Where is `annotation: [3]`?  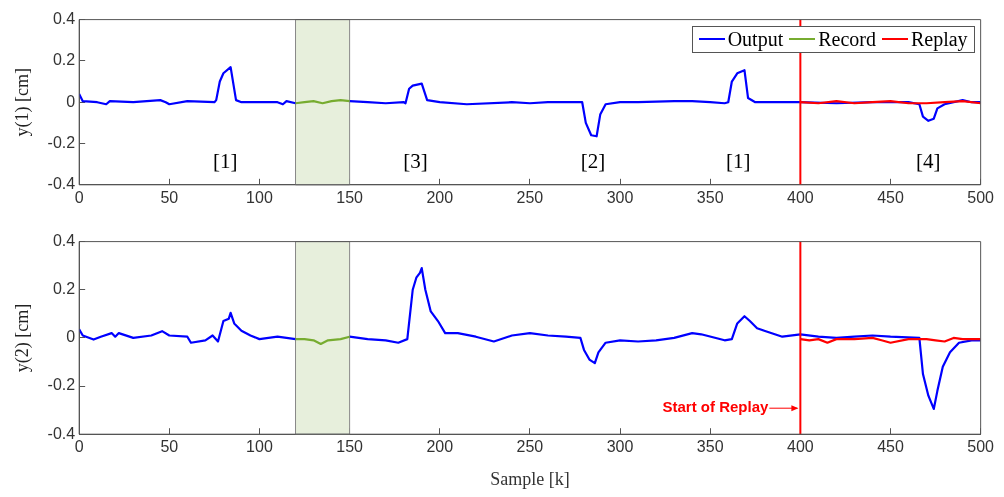
annotation: [3] is located at coordinates (415, 161).